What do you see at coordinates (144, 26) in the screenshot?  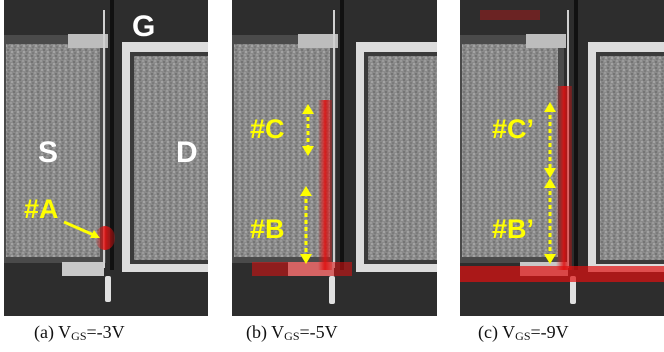 I see `gate-label: G` at bounding box center [144, 26].